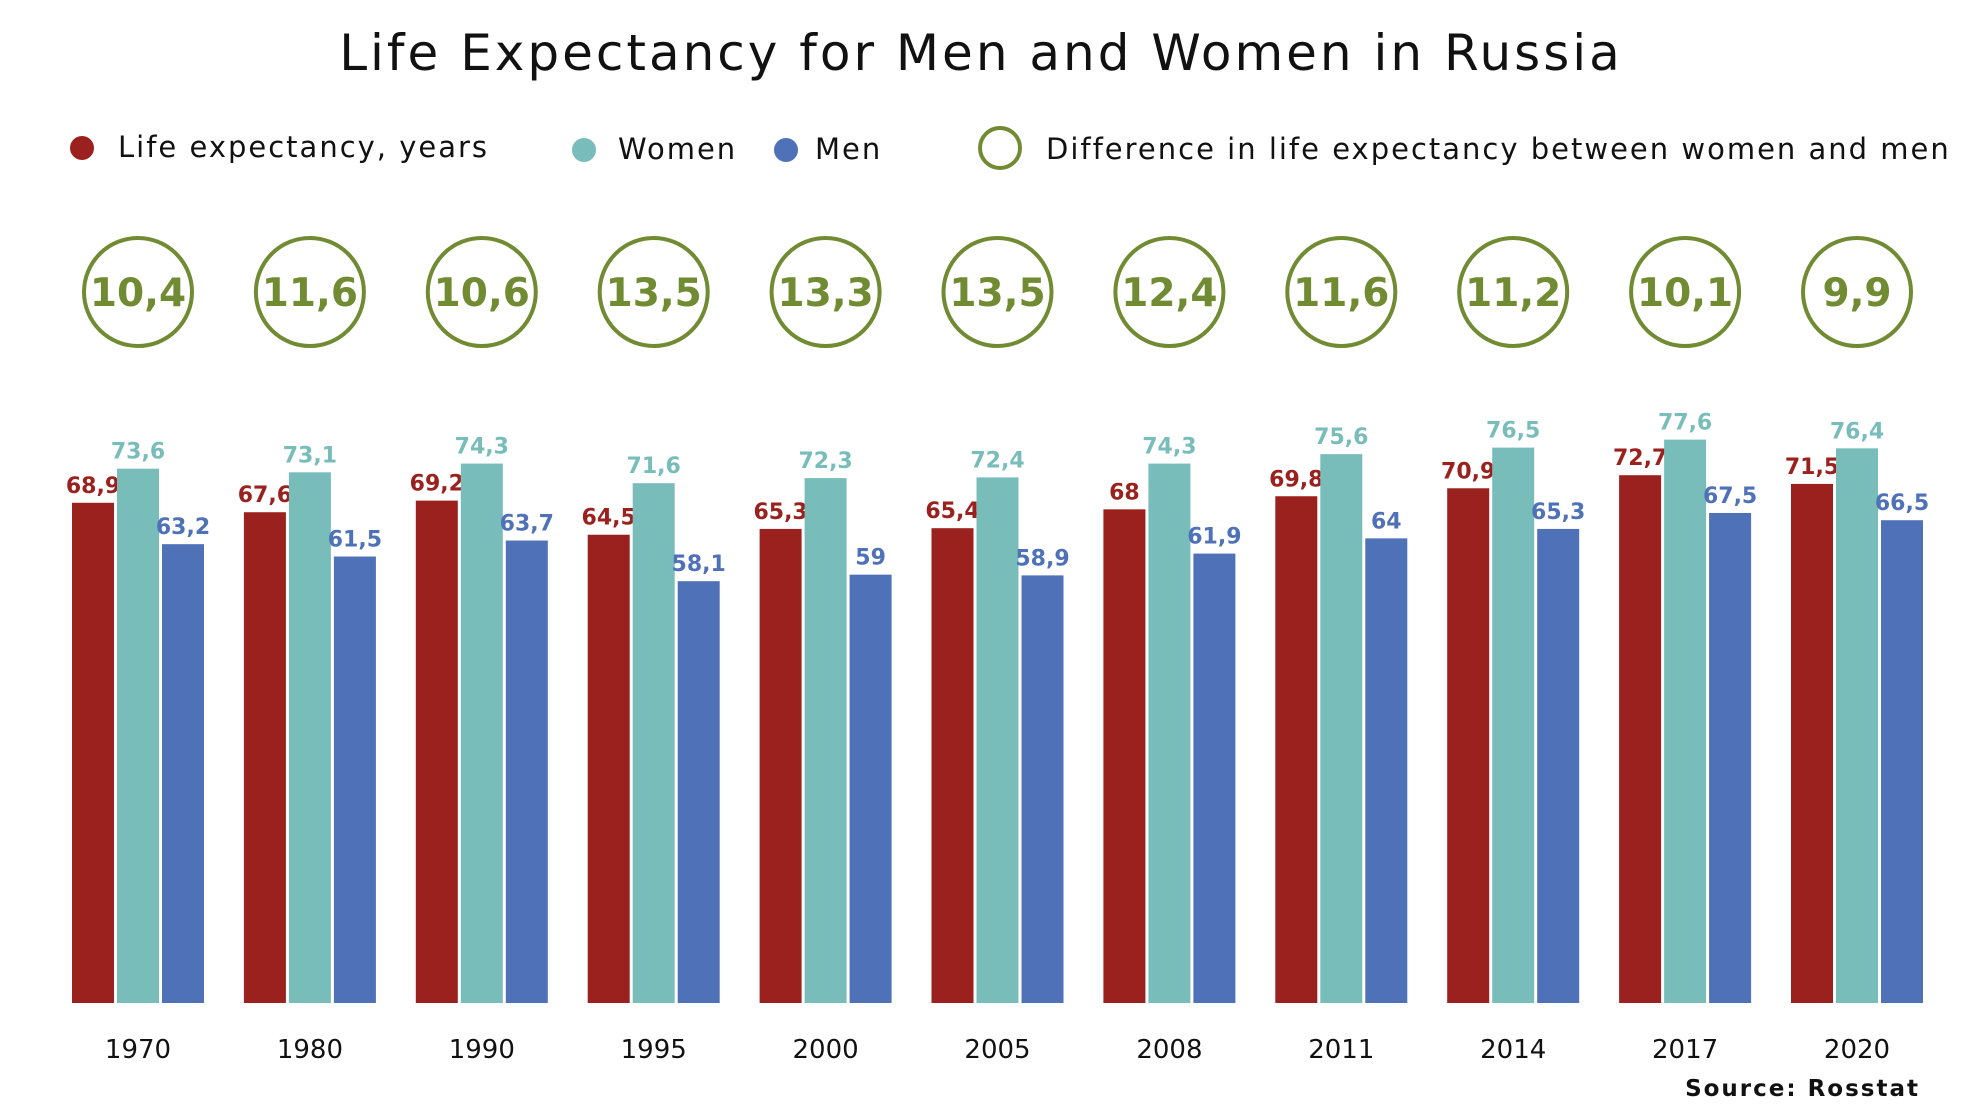  I want to click on x-tick-label-2008: 2008, so click(1169, 1050).